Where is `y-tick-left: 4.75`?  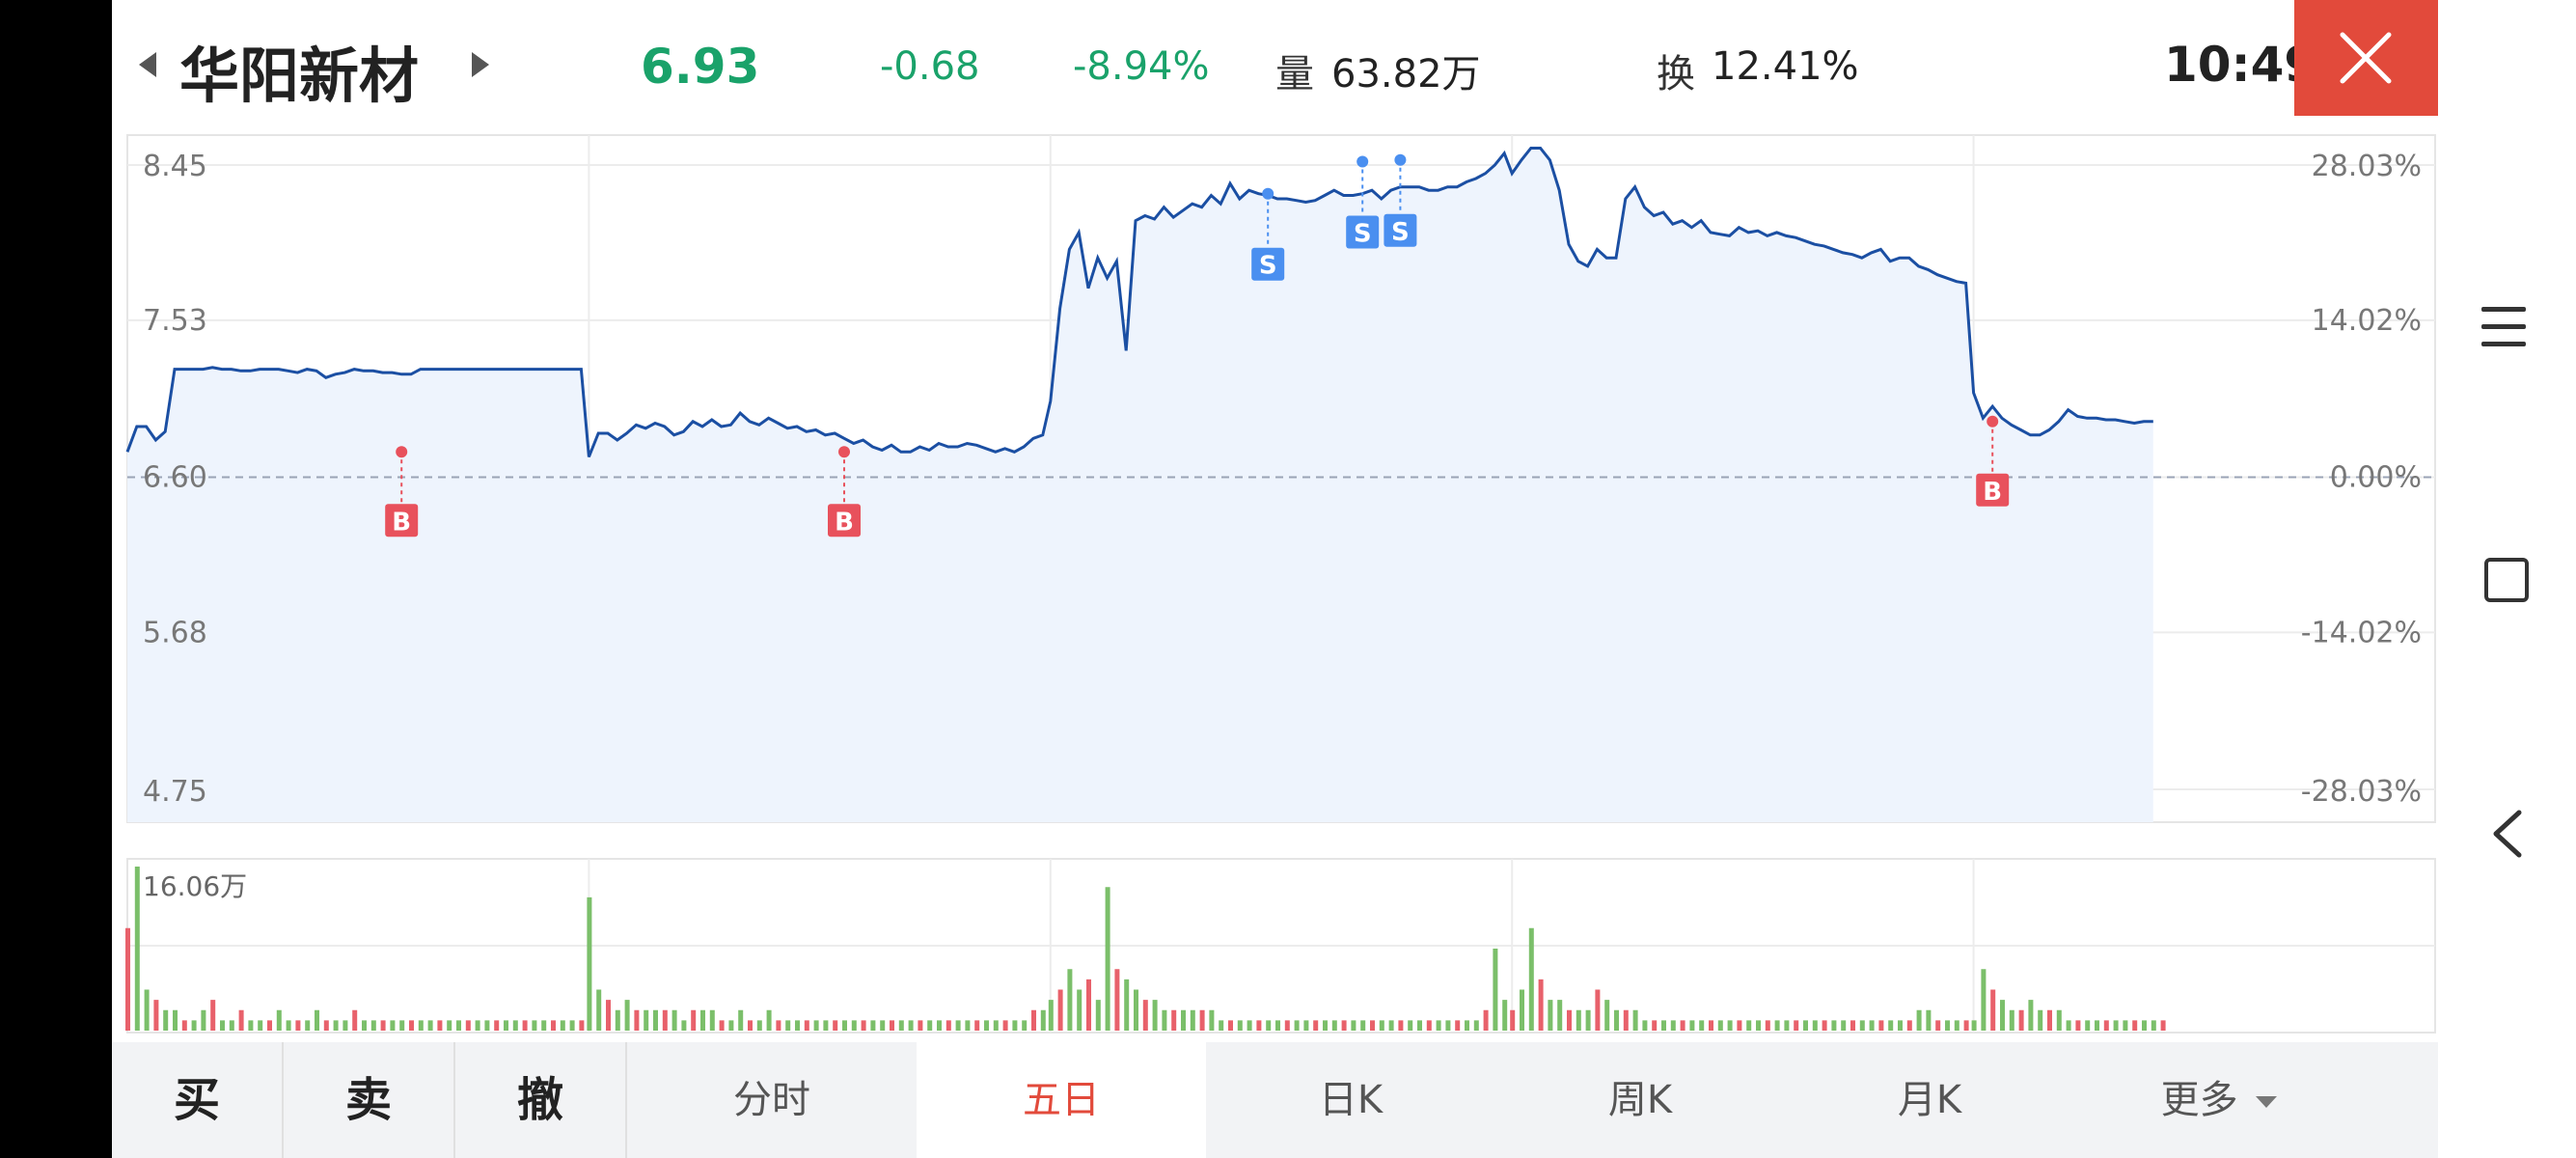 y-tick-left: 4.75 is located at coordinates (175, 792).